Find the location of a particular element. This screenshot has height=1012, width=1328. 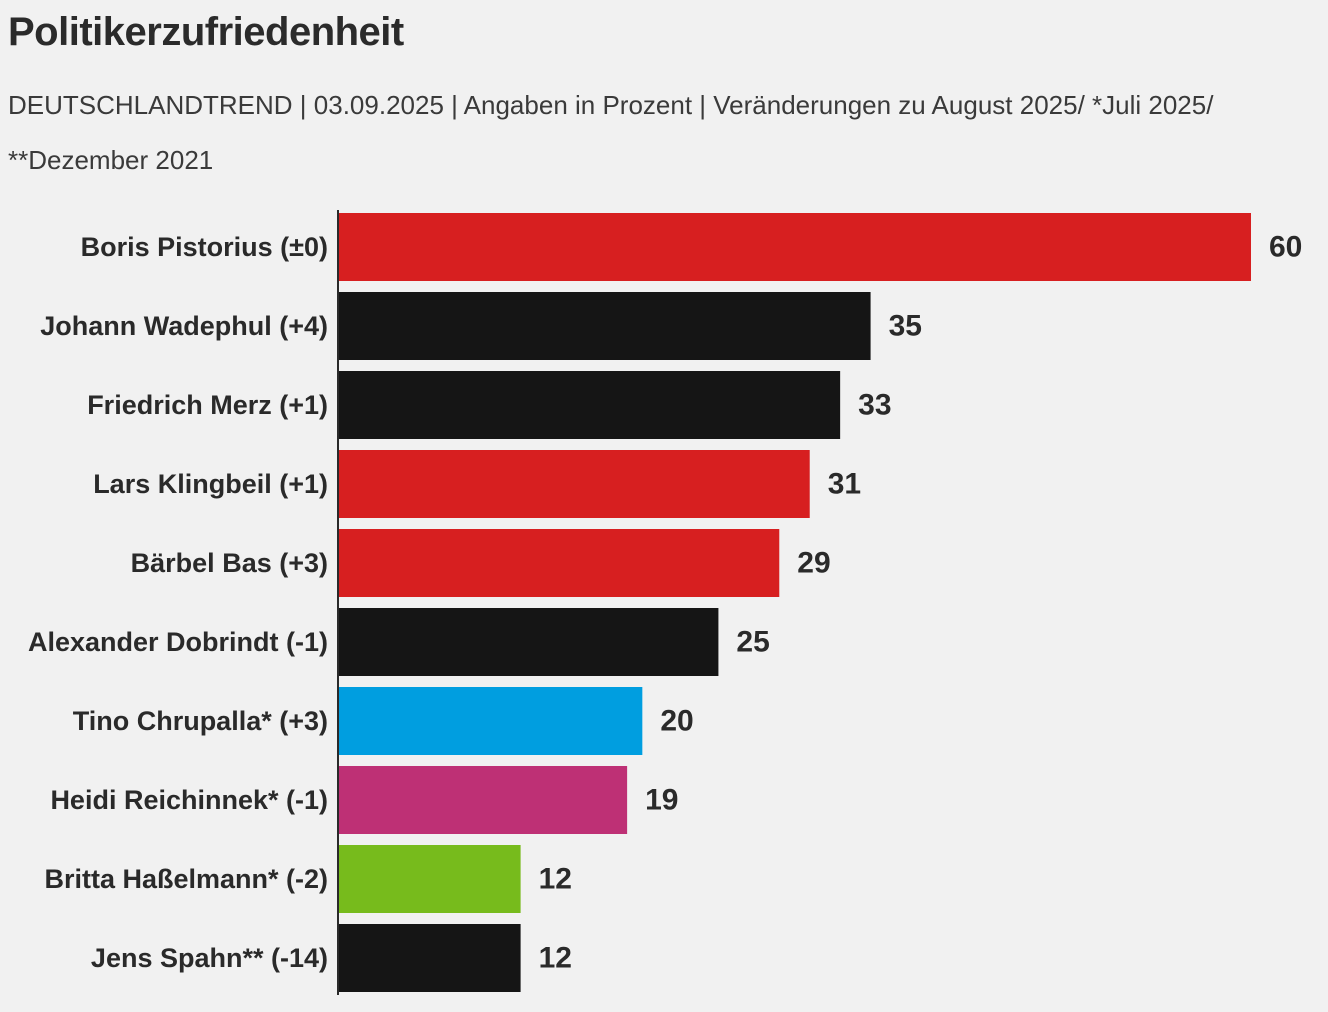

category-label-boris-pistorius: Boris Pistorius (±0) is located at coordinates (204, 247).